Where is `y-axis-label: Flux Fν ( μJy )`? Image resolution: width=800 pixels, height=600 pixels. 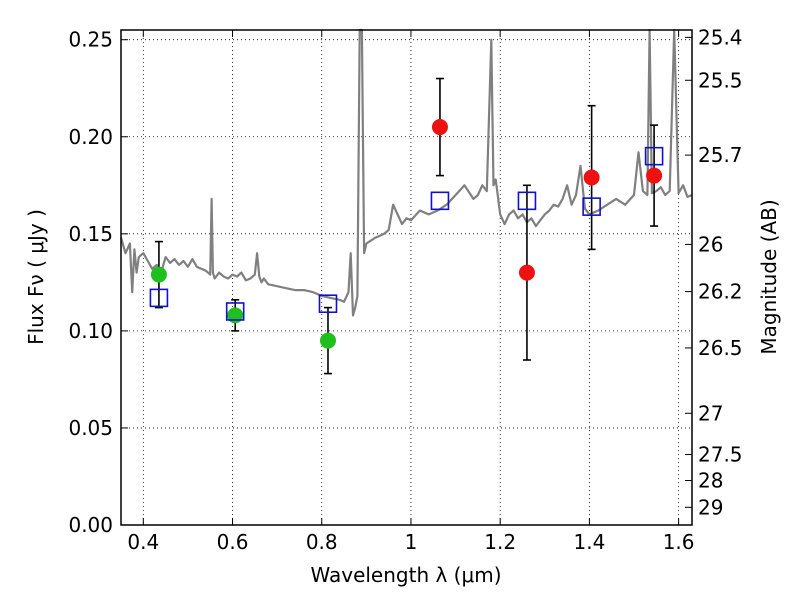
y-axis-label: Flux Fν ( μJy ) is located at coordinates (36, 277).